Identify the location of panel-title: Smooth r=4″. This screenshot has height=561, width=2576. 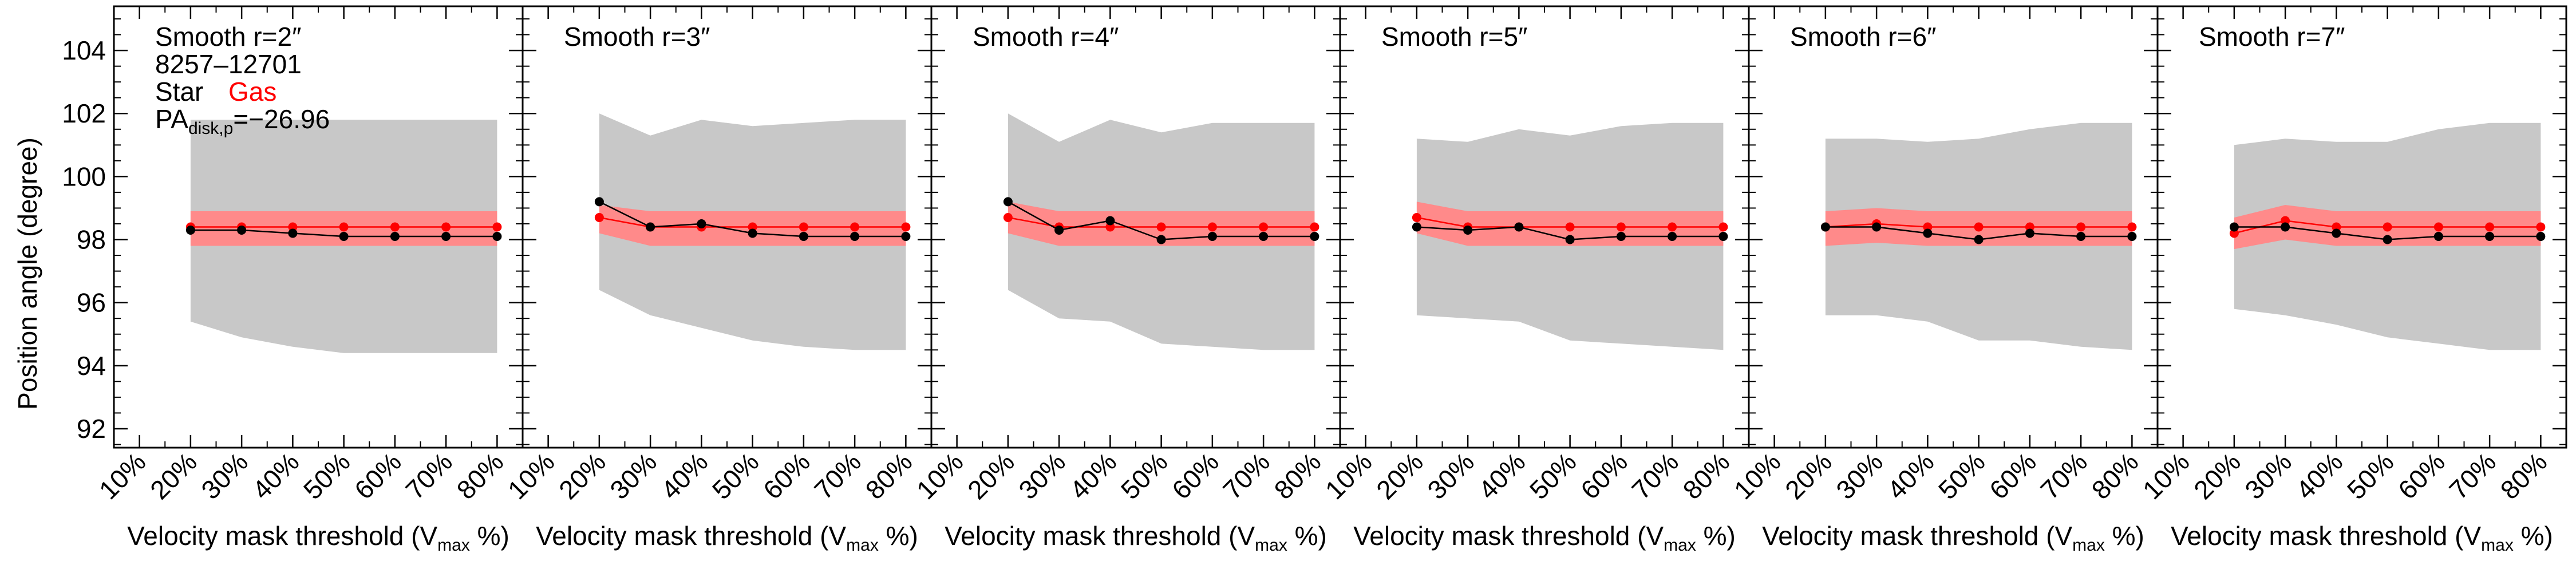
(1046, 37).